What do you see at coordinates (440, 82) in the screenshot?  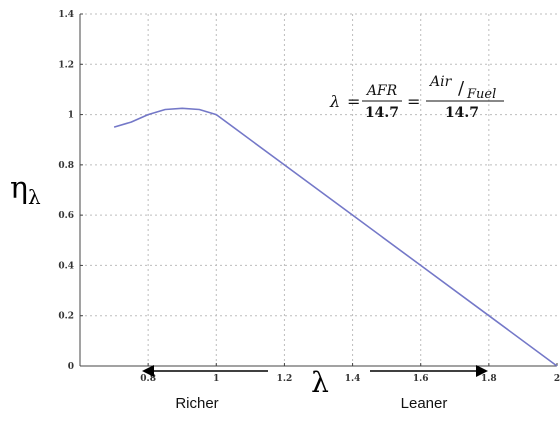 I see `equation-air: Air` at bounding box center [440, 82].